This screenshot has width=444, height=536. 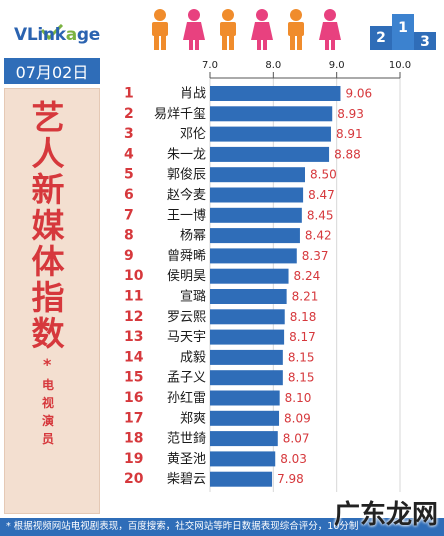 What do you see at coordinates (186, 195) in the screenshot?
I see `artist-name-label: 赵今麦` at bounding box center [186, 195].